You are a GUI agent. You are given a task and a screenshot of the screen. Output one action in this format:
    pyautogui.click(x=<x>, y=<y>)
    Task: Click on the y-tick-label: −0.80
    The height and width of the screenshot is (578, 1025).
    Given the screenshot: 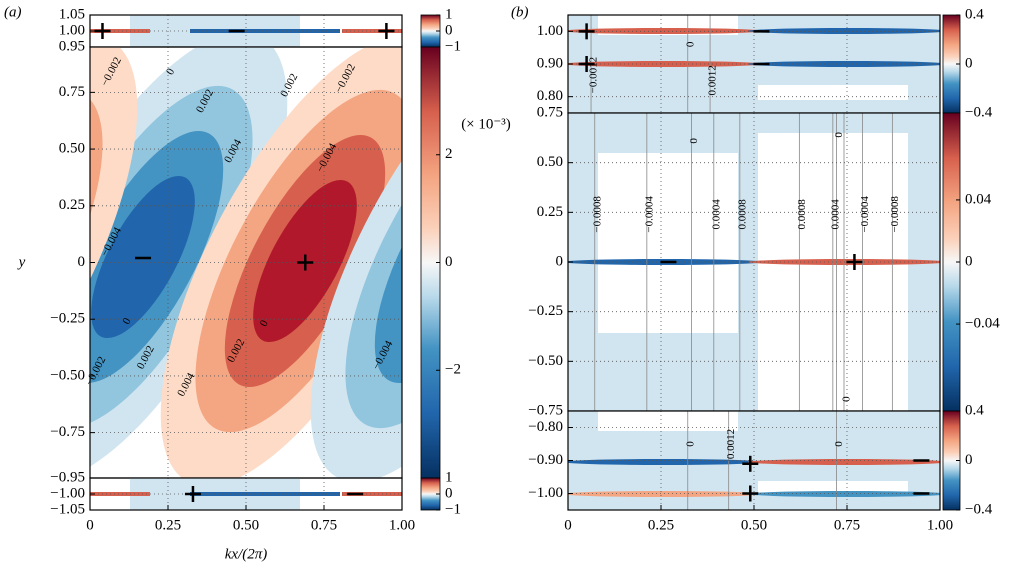 What is the action you would take?
    pyautogui.click(x=545, y=427)
    